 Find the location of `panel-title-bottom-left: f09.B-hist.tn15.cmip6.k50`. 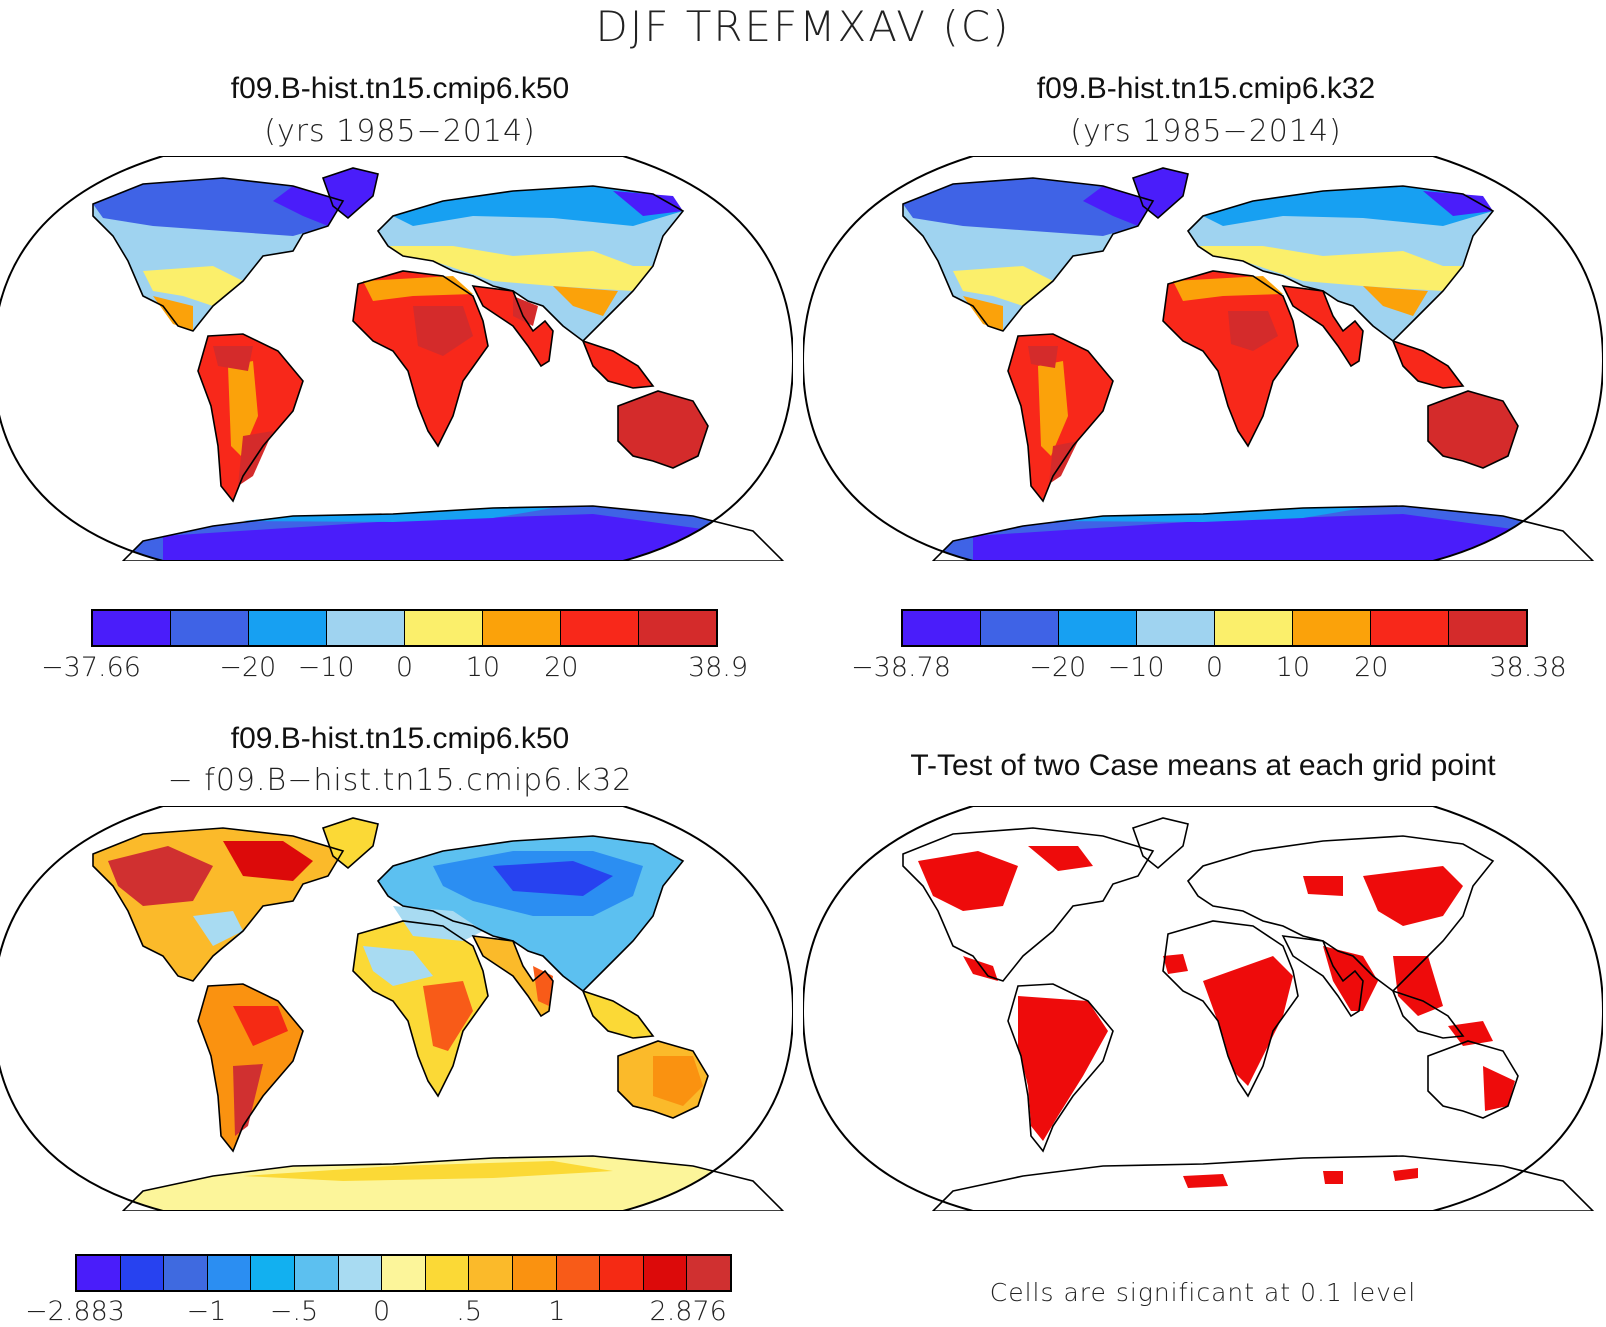

panel-title-bottom-left: f09.B-hist.tn15.cmip6.k50 is located at coordinates (400, 738).